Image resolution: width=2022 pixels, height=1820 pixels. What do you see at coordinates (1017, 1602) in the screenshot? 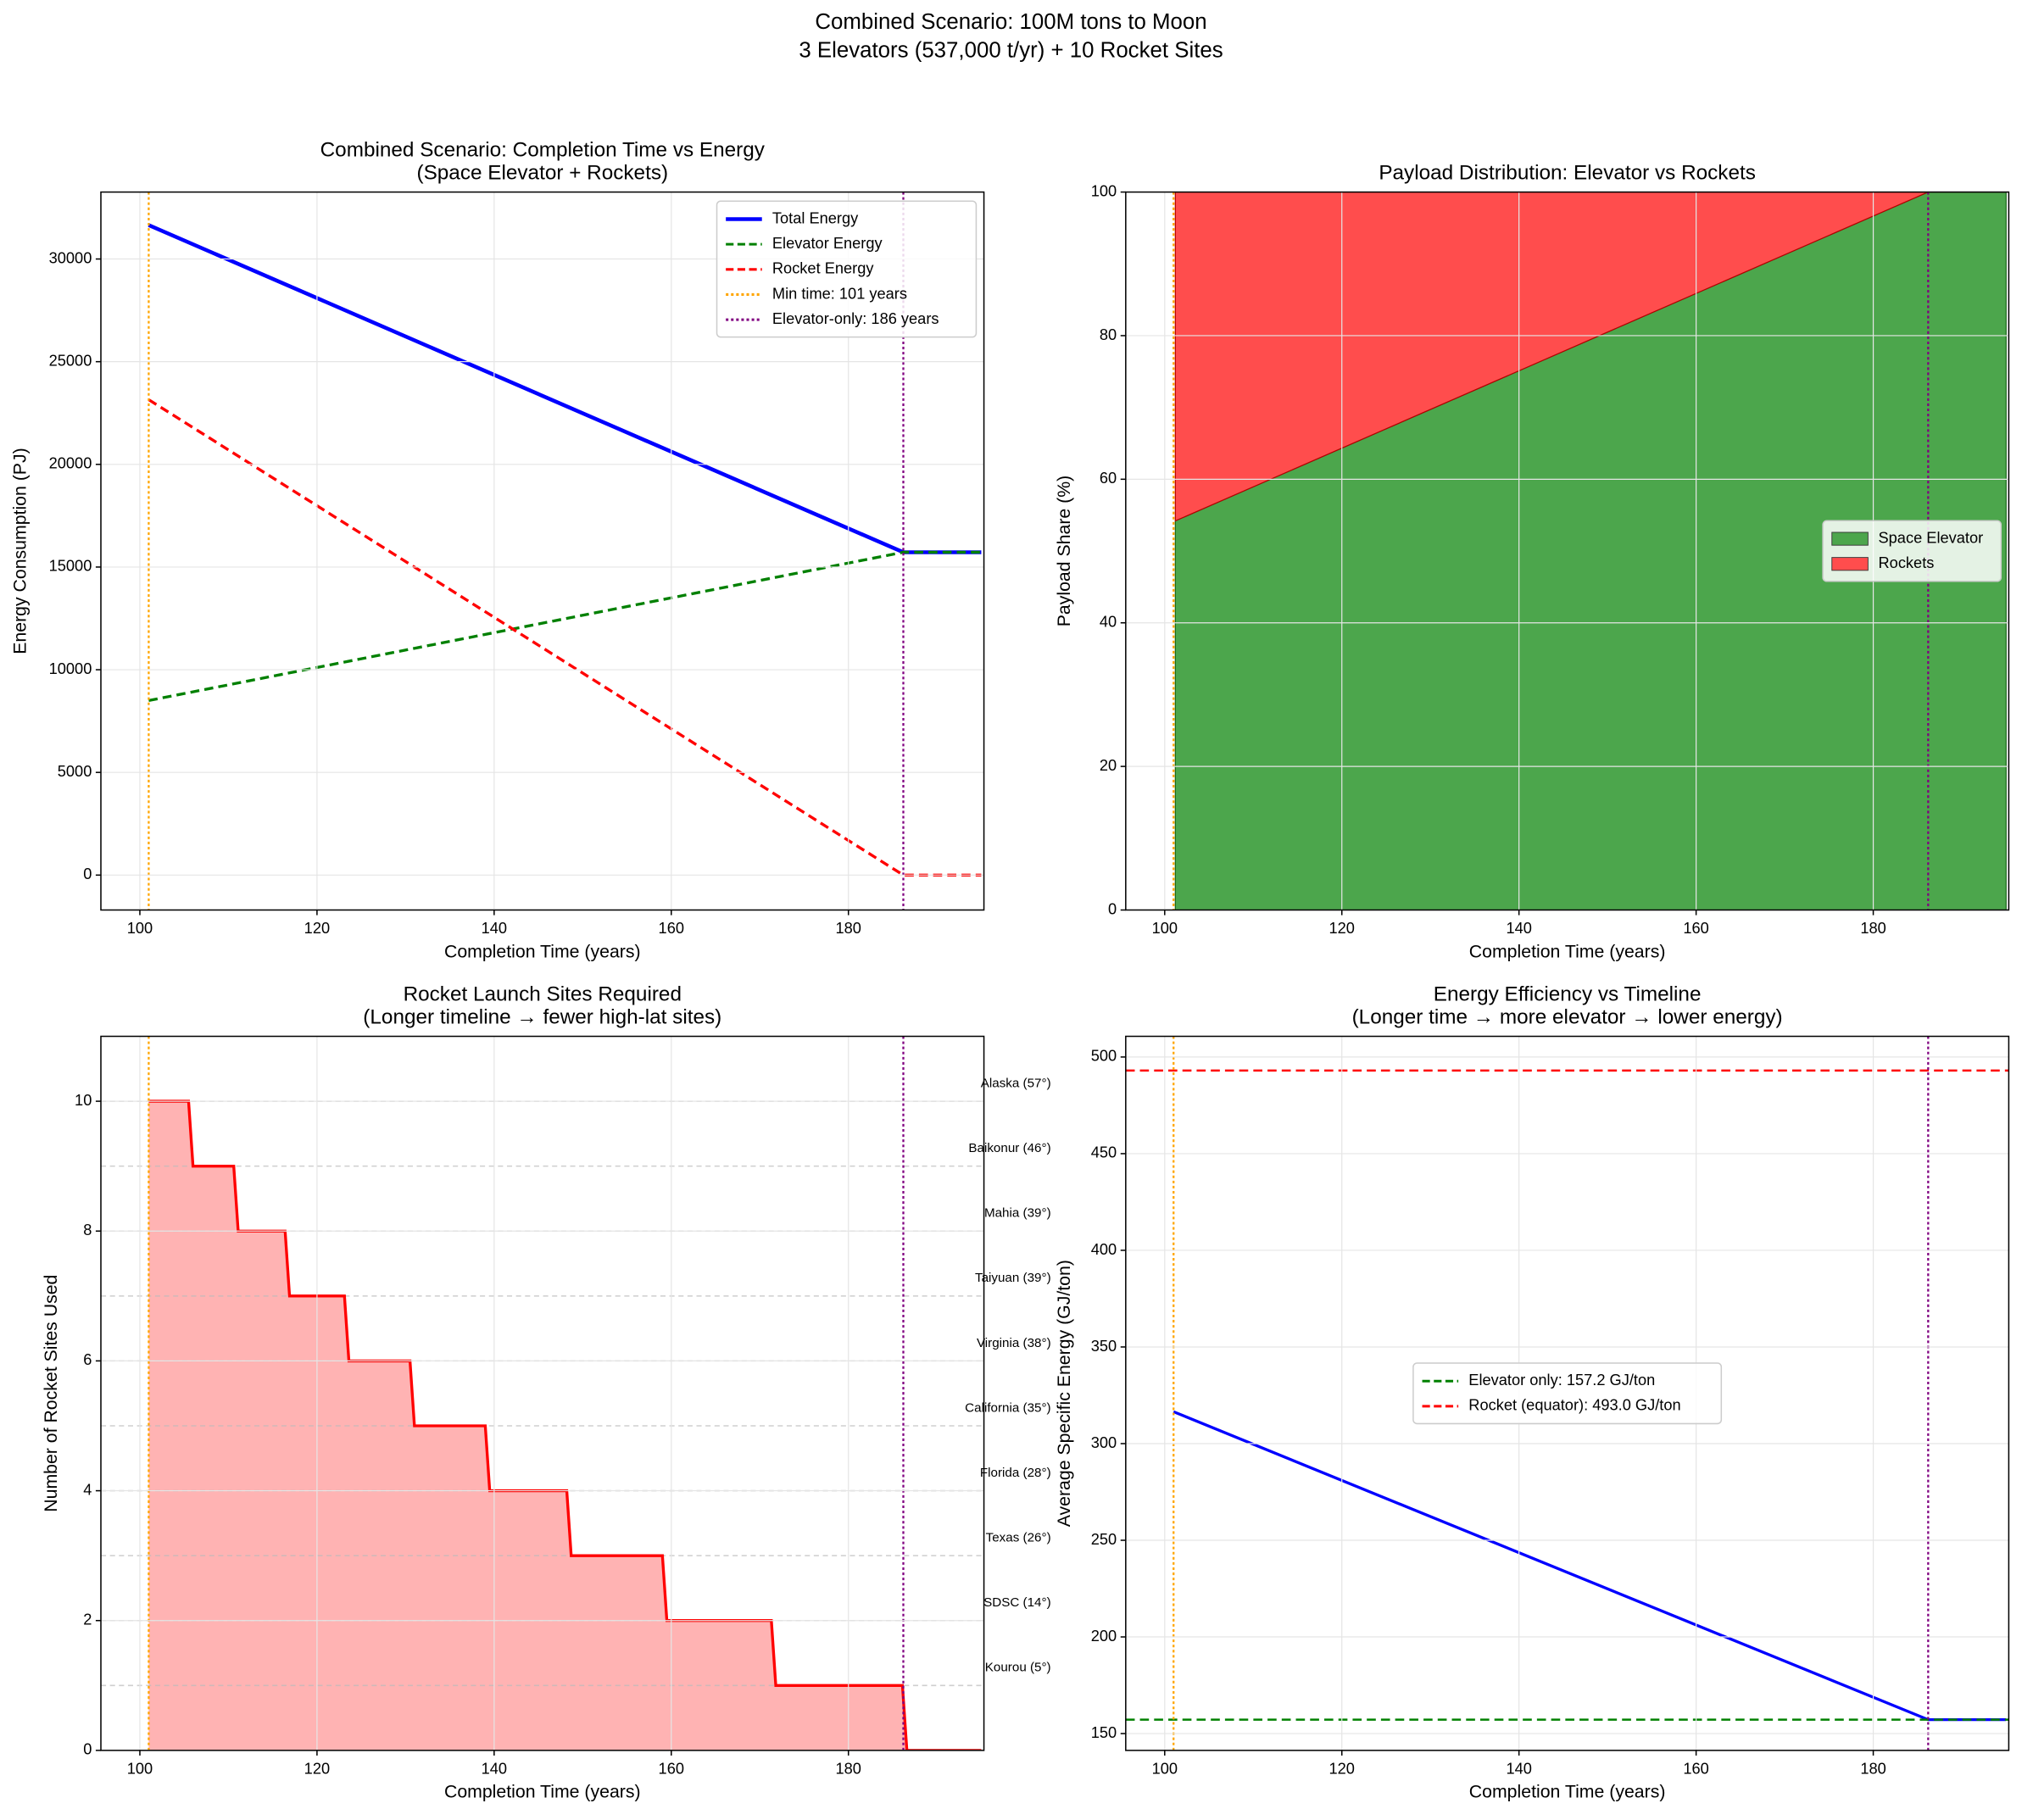
I see `site-label: SDSC (14°)` at bounding box center [1017, 1602].